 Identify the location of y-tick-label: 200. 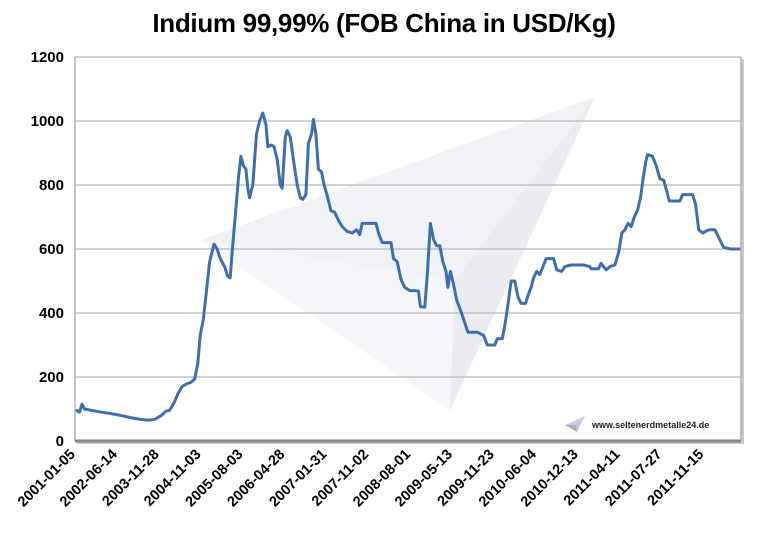
(51, 377).